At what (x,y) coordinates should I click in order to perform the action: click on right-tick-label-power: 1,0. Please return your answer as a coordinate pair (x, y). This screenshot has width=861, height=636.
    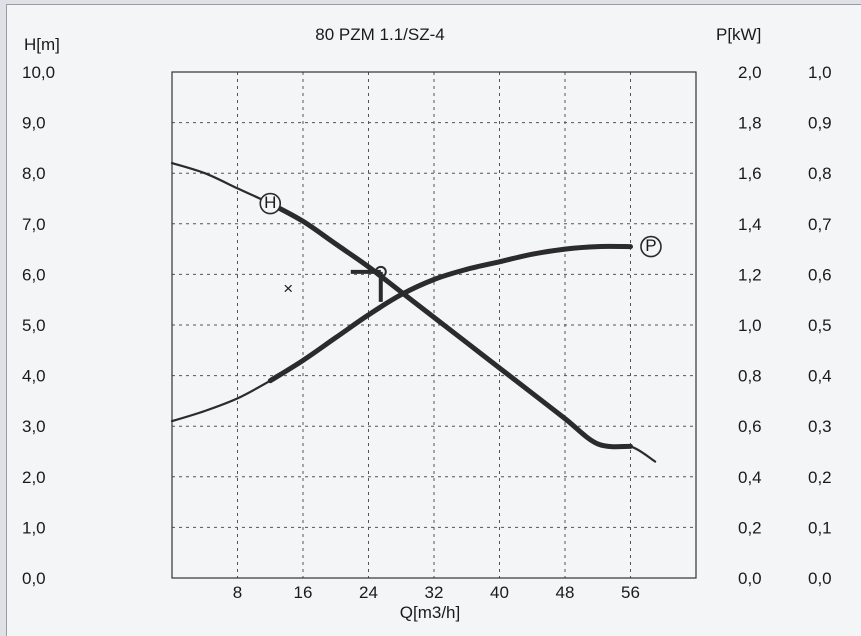
    Looking at the image, I should click on (750, 325).